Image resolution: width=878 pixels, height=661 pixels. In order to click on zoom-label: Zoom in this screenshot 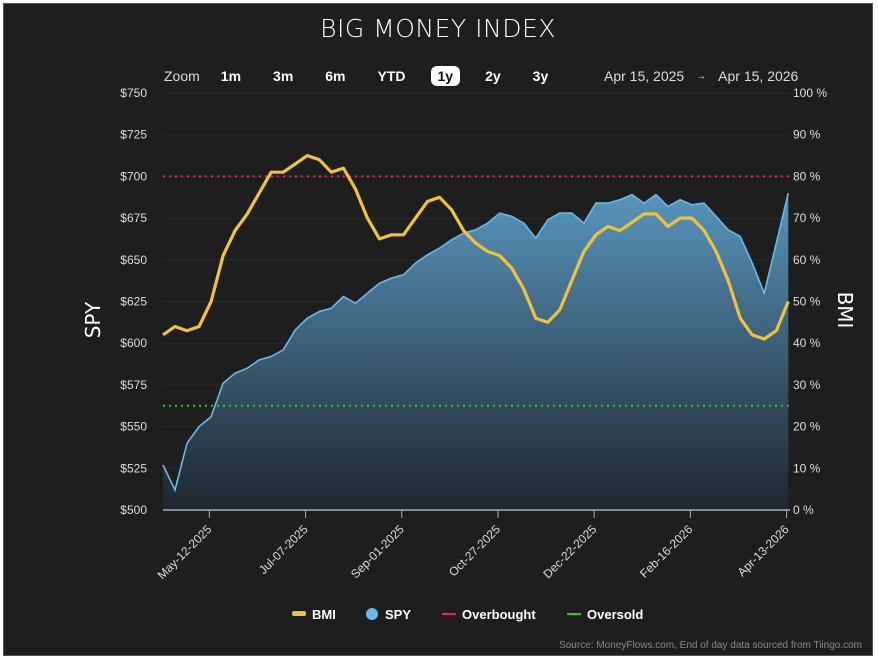, I will do `click(182, 76)`.